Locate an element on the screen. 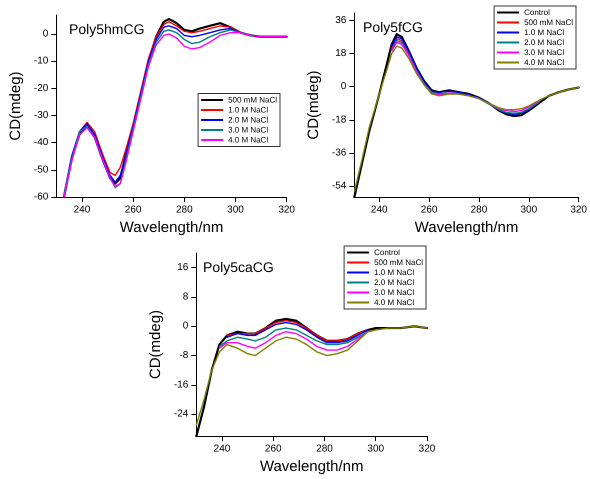 The width and height of the screenshot is (590, 479). y-tick-label: 36 is located at coordinates (341, 20).